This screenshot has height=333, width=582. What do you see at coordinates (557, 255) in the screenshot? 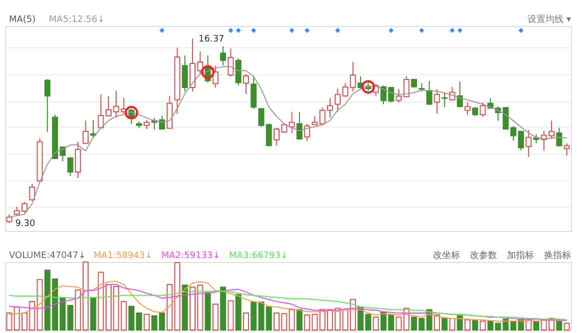
I see `text: 换指标` at bounding box center [557, 255].